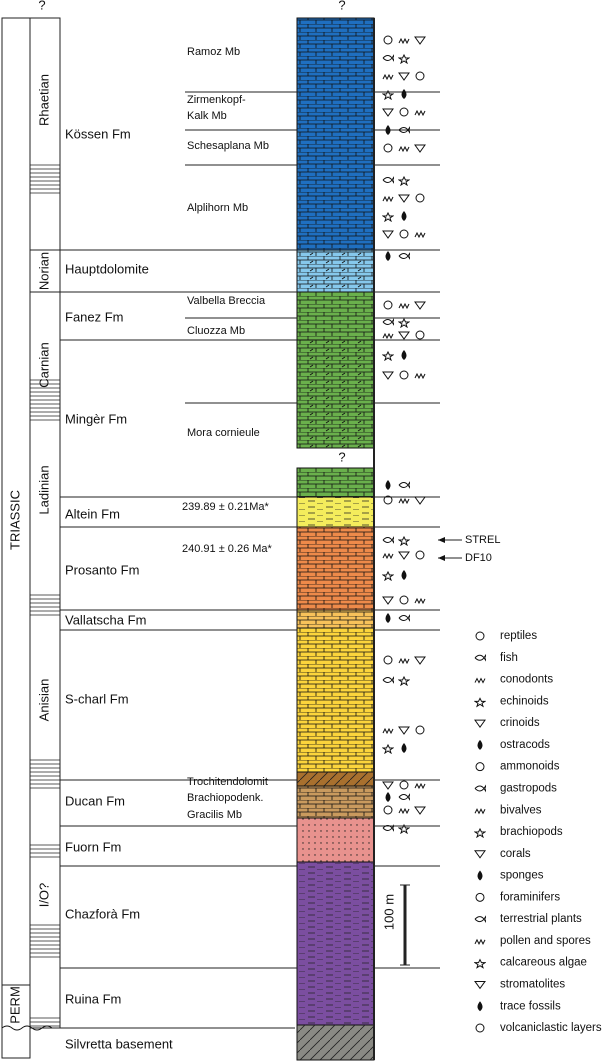 This screenshot has width=609, height=1063. I want to click on stage-label: Anisian, so click(43, 700).